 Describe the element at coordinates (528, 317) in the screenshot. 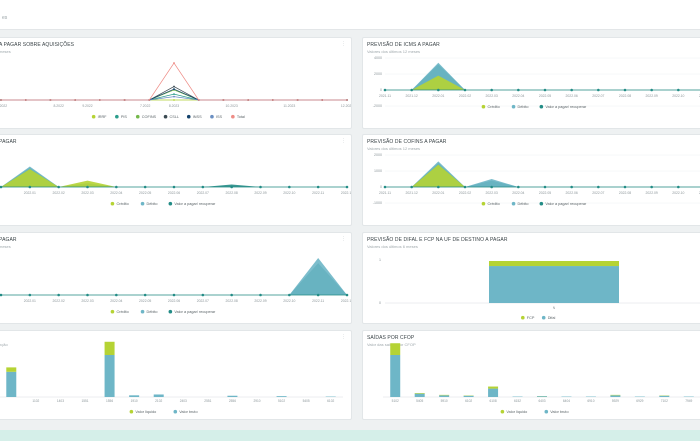

I see `legend-item: FCP` at that location.